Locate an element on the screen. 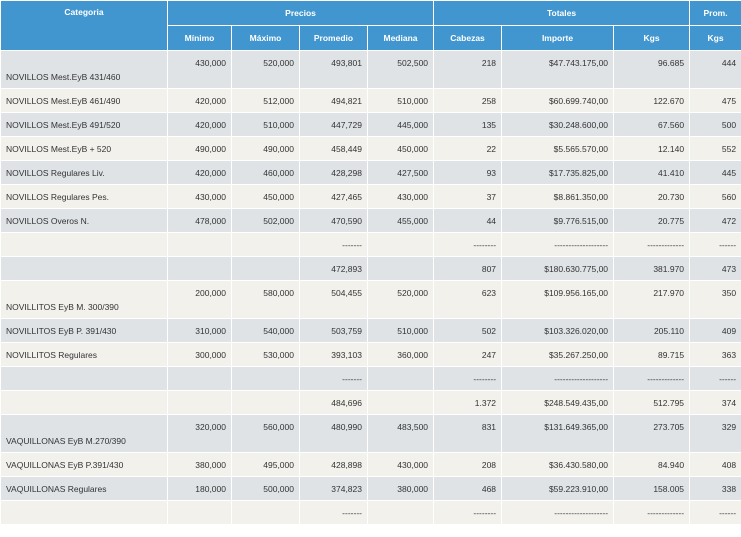  cell-promedio: 503,759 is located at coordinates (333, 330).